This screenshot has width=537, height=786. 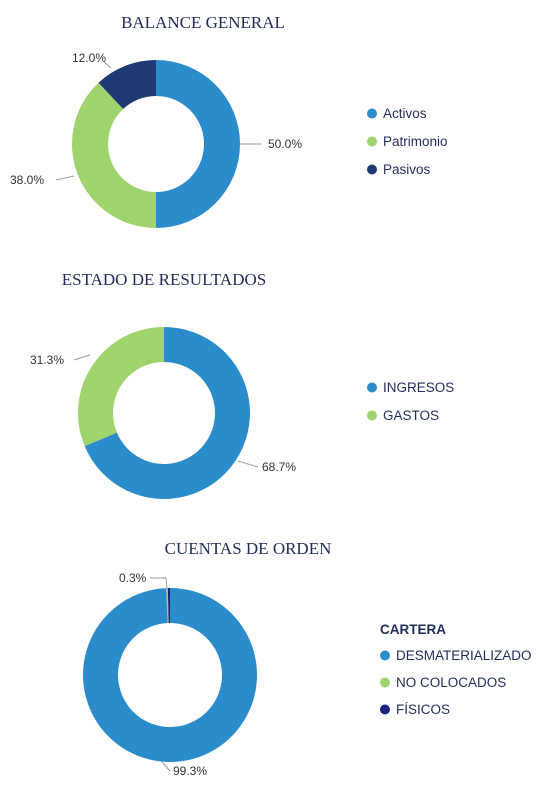 I want to click on data-label-gastos: 31.3%, so click(x=47, y=360).